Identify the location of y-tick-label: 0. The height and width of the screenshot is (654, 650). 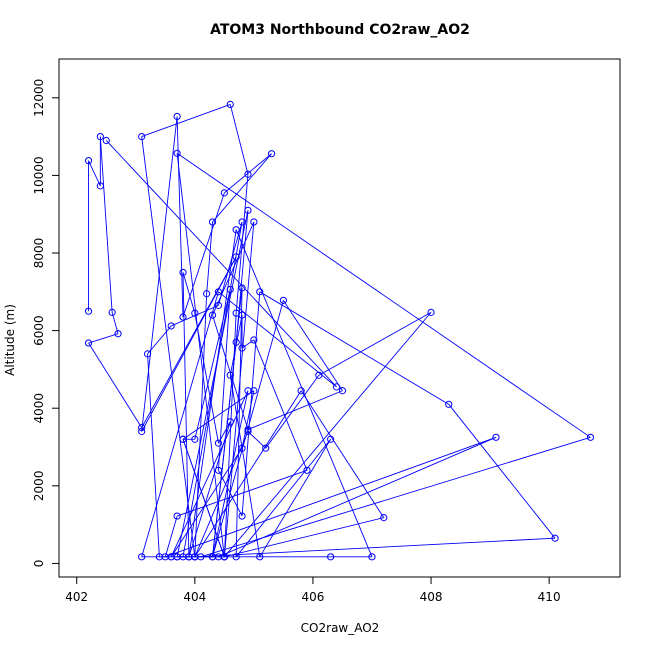
(39, 564).